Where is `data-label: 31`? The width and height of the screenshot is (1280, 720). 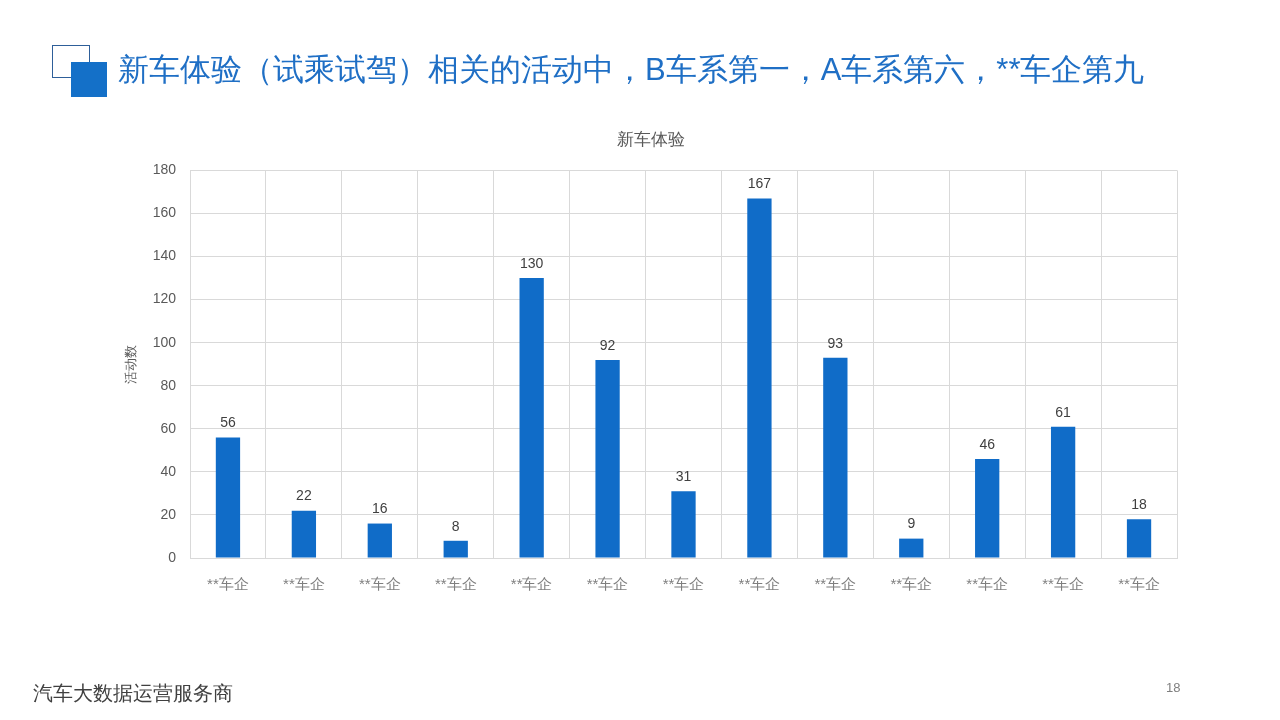
data-label: 31 is located at coordinates (683, 476).